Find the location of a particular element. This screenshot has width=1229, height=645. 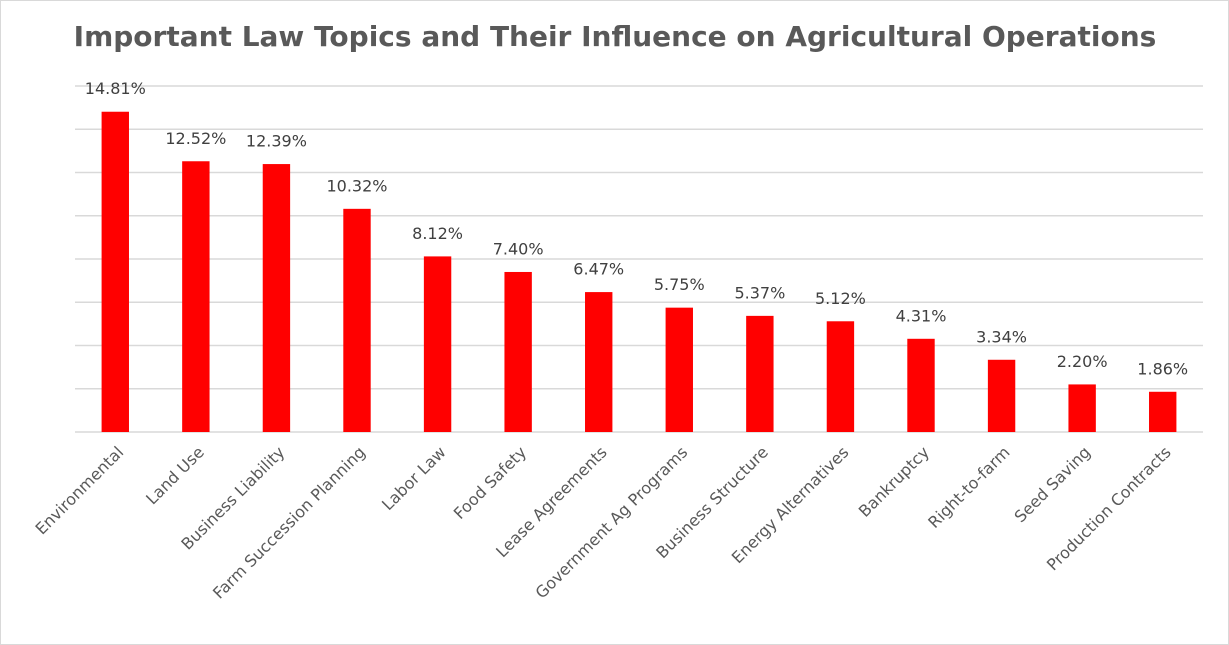

data-label: 14.81% is located at coordinates (115, 88).